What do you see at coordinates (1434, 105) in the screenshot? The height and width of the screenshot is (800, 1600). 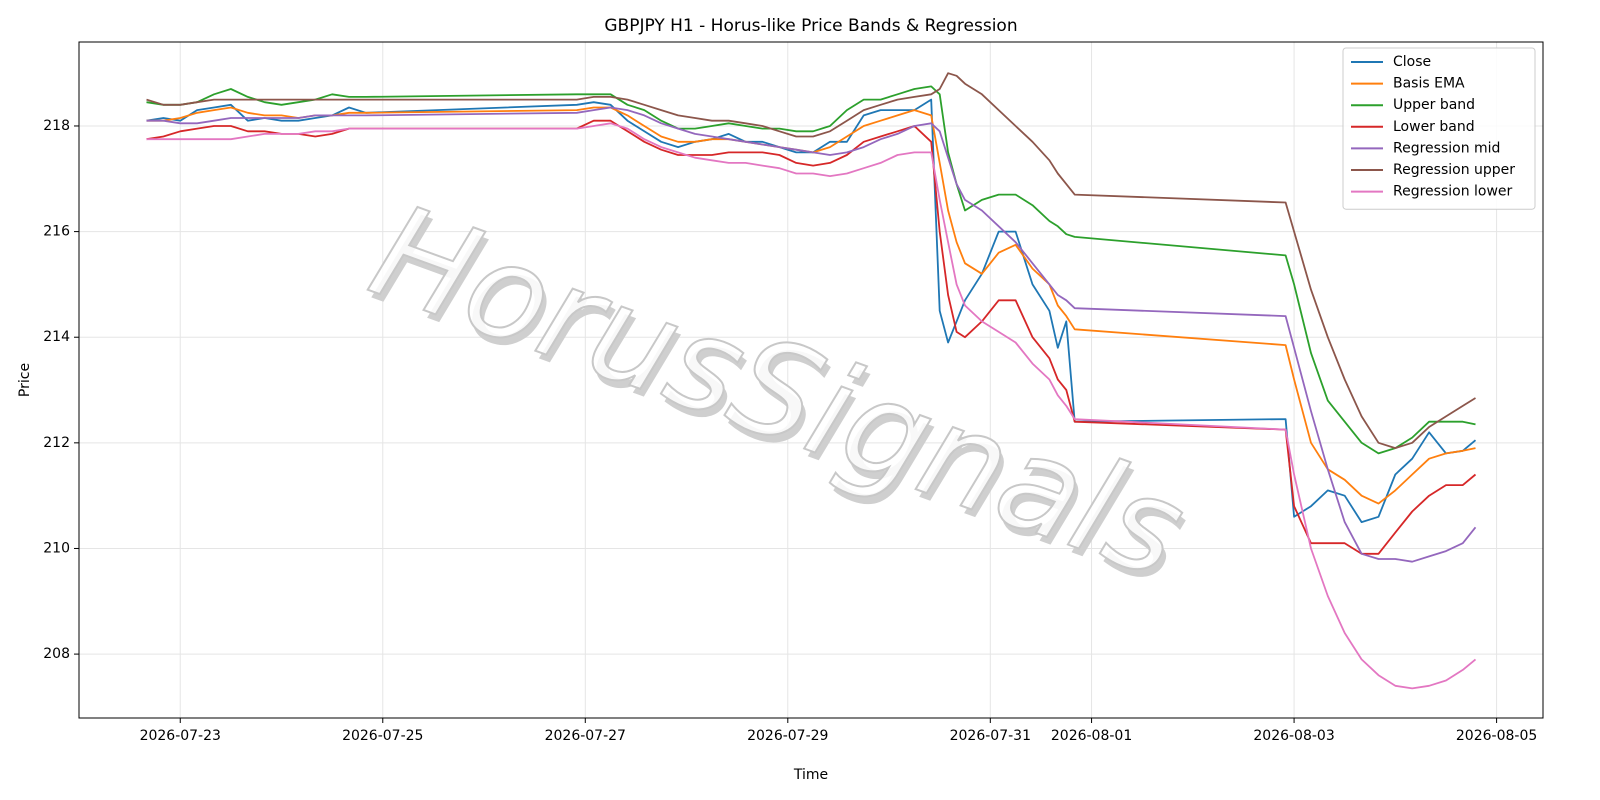 I see `legend-label: Upper band` at bounding box center [1434, 105].